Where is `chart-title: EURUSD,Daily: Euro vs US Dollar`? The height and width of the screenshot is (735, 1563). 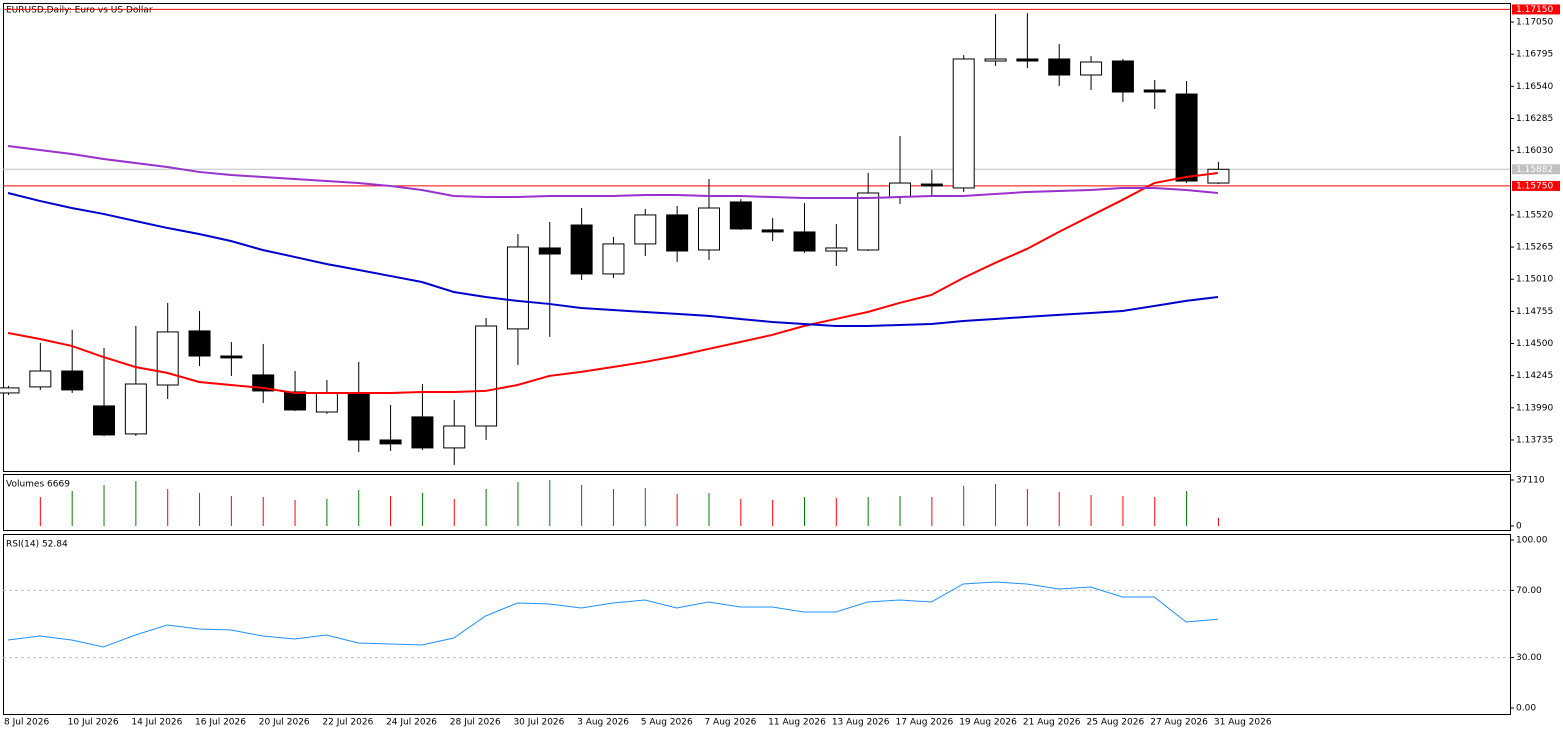 chart-title: EURUSD,Daily: Euro vs US Dollar is located at coordinates (79, 11).